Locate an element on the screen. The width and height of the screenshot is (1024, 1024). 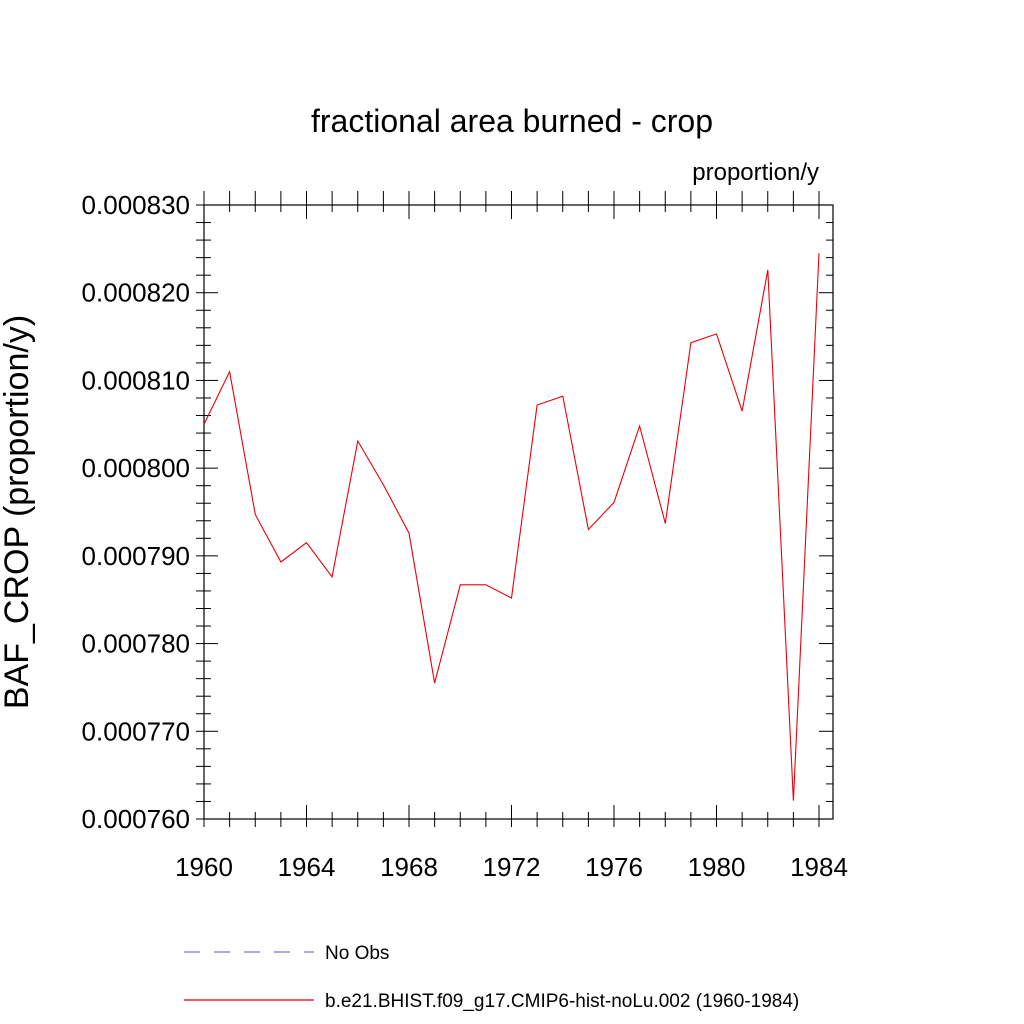
y-tick-label: 0.000770 is located at coordinates (136, 731).